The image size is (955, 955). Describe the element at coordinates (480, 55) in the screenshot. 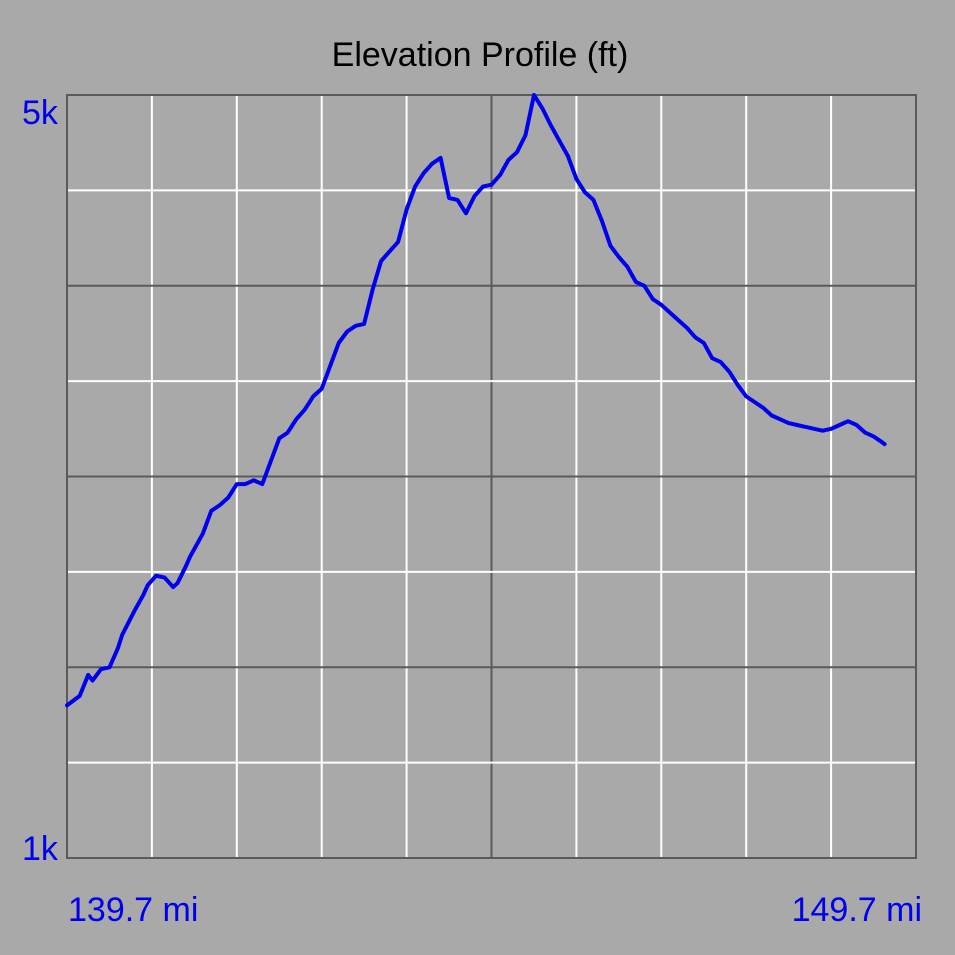

I see `chart-title: Elevation Profile (ft)` at that location.